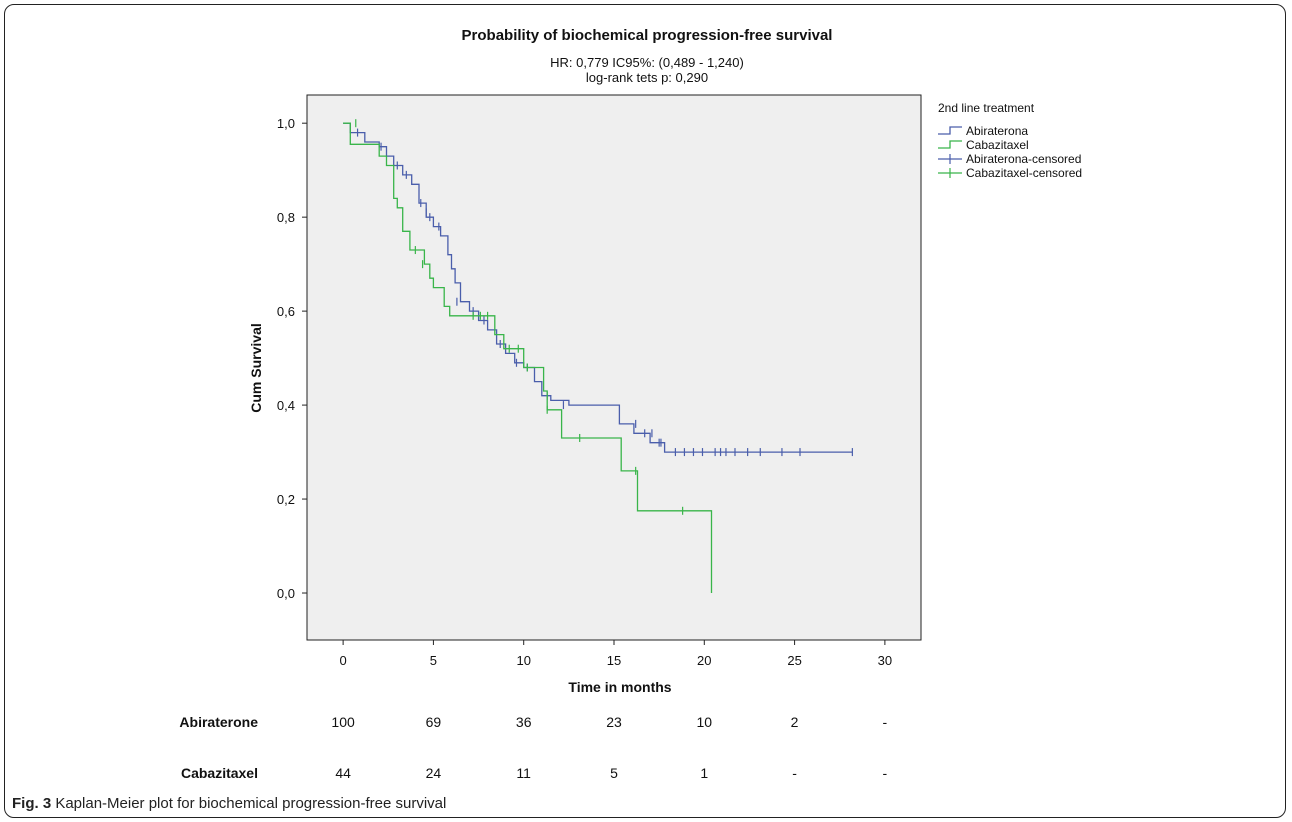 The height and width of the screenshot is (822, 1292). Describe the element at coordinates (647, 77) in the screenshot. I see `chart-subtitle-logrank: log-rank tets p: 0,290` at that location.